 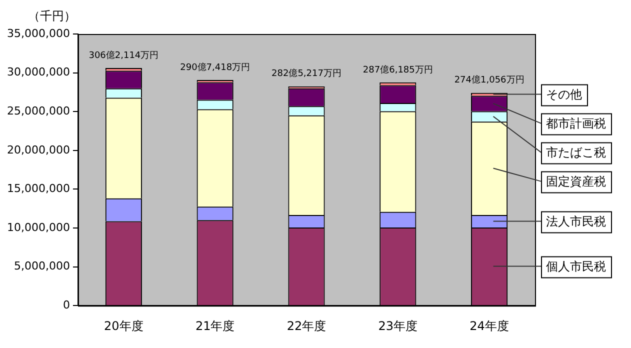 What do you see at coordinates (306, 325) in the screenshot?
I see `x-tick-label: 22年度` at bounding box center [306, 325].